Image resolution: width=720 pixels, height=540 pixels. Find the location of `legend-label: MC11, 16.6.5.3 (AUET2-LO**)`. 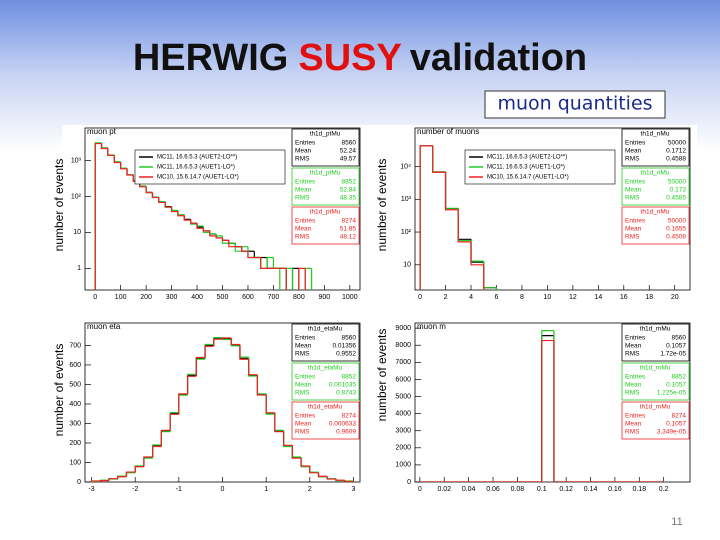

legend-label: MC11, 16.6.5.3 (AUET2-LO**) is located at coordinates (197, 158).